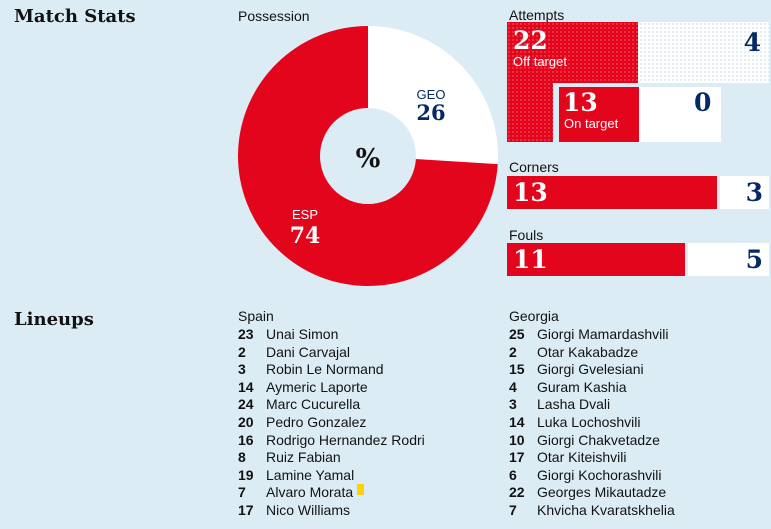 The width and height of the screenshot is (771, 529). Describe the element at coordinates (303, 457) in the screenshot. I see `player-name: Ruiz Fabian` at that location.